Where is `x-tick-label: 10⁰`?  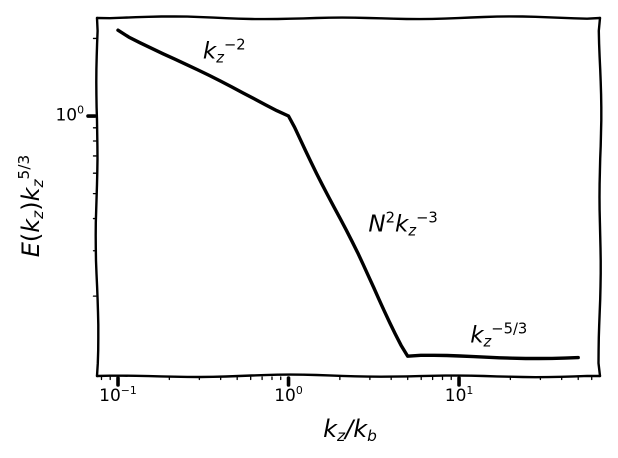
x-tick-label: 10⁰ is located at coordinates (288, 395).